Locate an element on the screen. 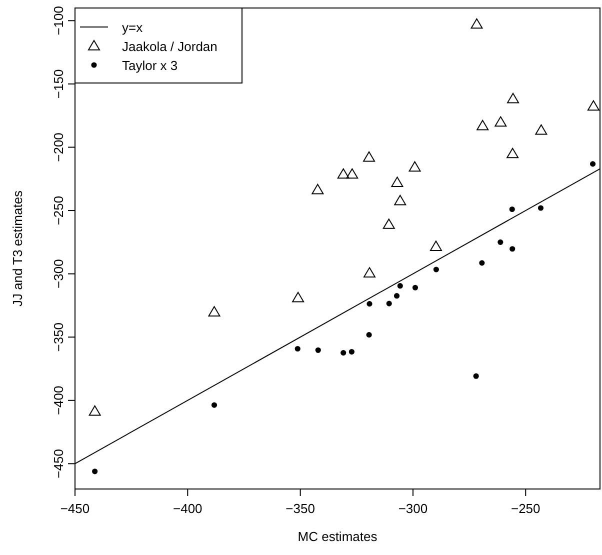  y-tick-label: −250 is located at coordinates (58, 211).